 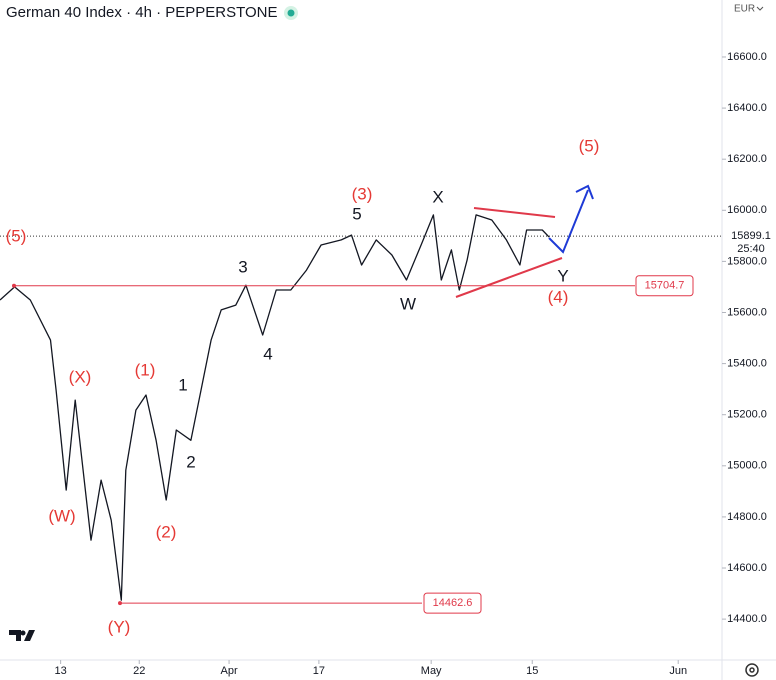 I want to click on y-tick-label: 16400.0, so click(x=747, y=108).